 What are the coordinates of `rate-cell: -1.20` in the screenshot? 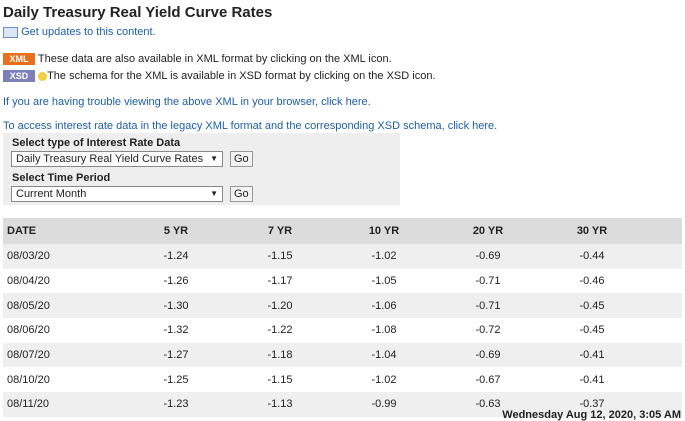 It's located at (280, 306).